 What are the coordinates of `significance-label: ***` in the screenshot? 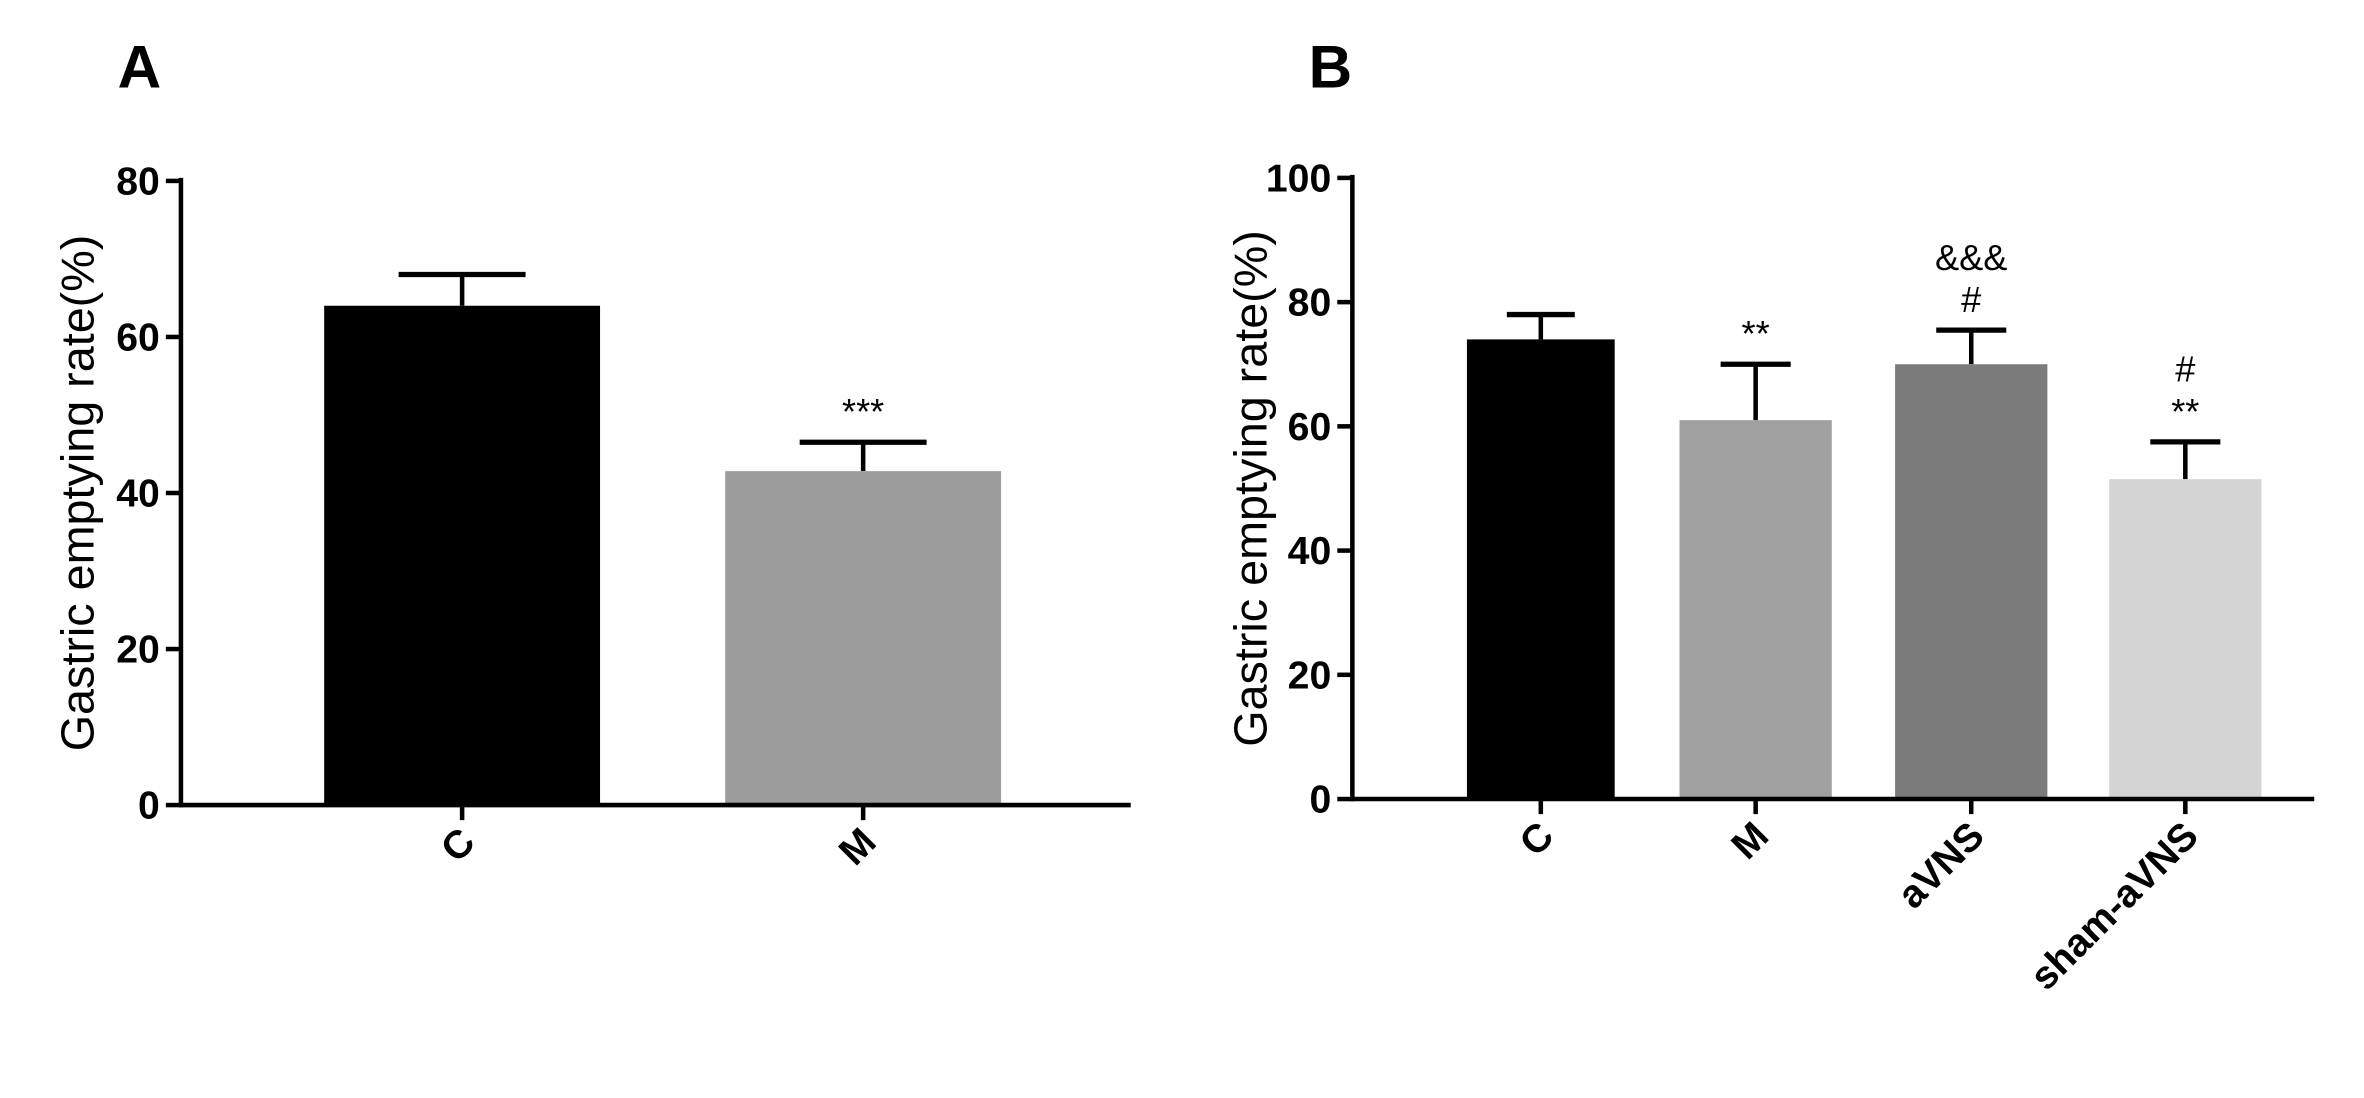 It's located at (863, 411).